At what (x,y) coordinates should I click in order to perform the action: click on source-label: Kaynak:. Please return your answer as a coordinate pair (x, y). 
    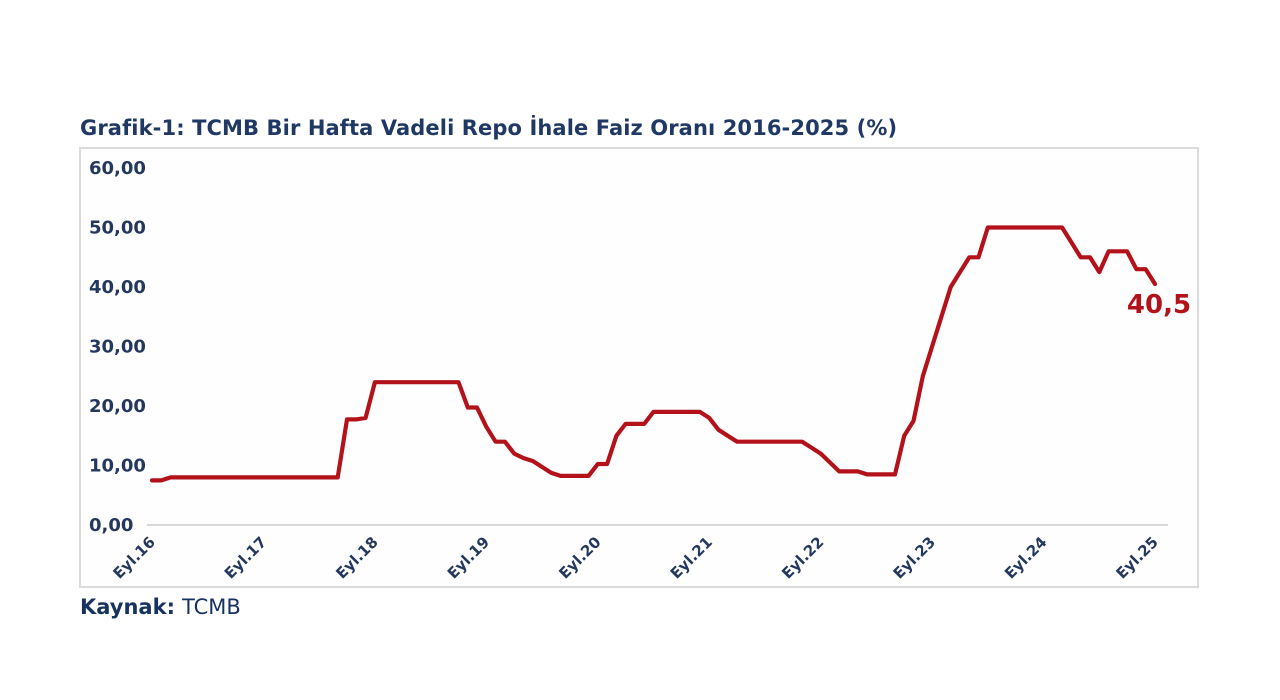
    Looking at the image, I should click on (127, 607).